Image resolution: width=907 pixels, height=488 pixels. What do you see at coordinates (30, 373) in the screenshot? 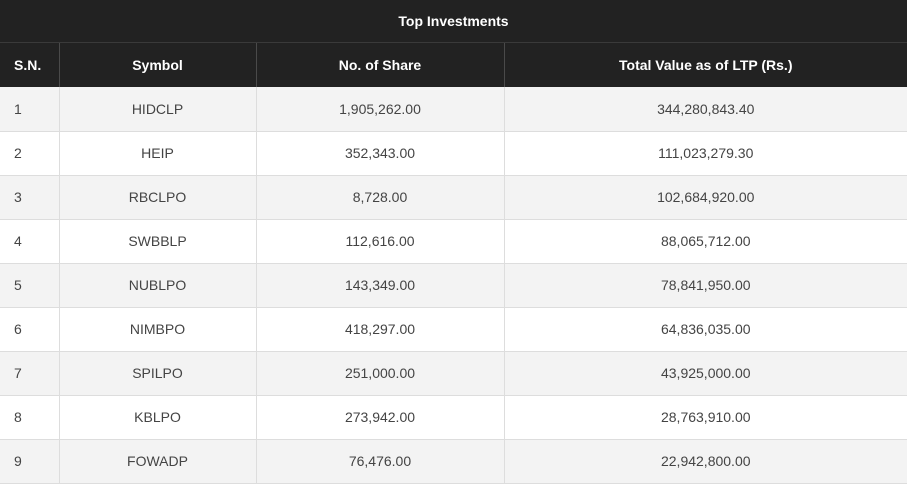
I see `cell-sn: 7` at bounding box center [30, 373].